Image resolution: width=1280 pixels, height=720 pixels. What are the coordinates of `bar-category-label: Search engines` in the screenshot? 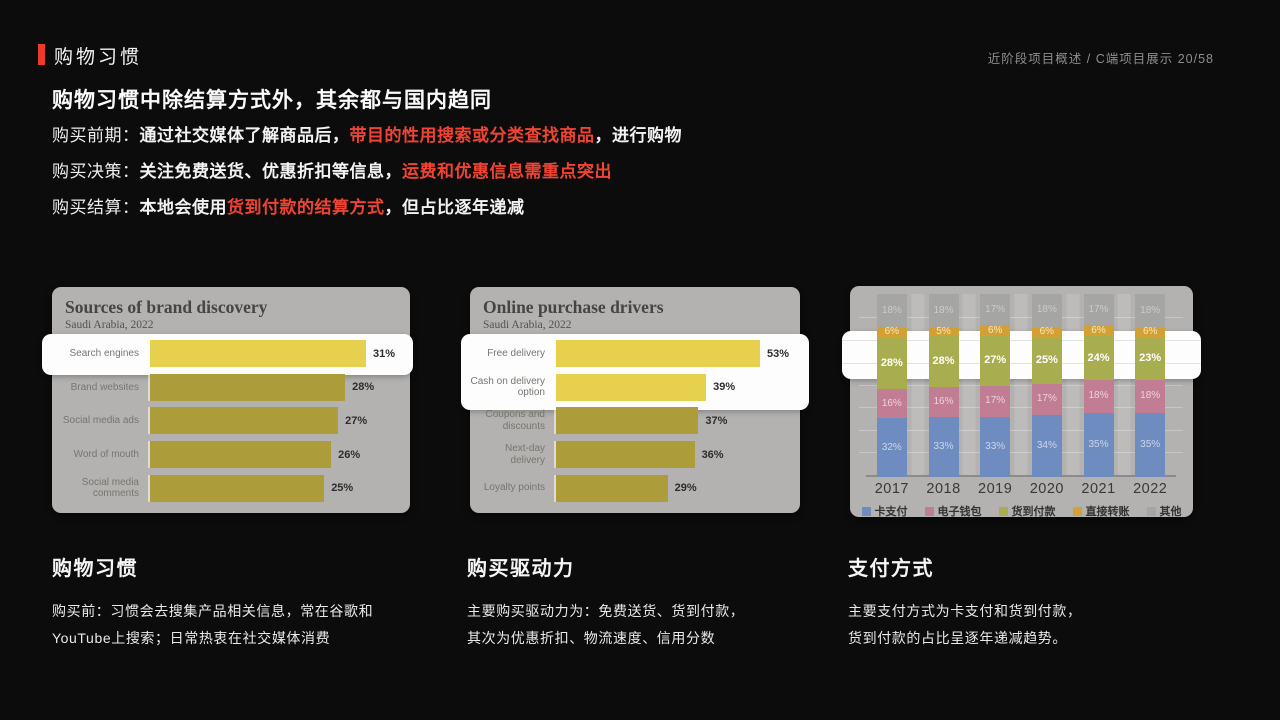 It's located at (104, 354).